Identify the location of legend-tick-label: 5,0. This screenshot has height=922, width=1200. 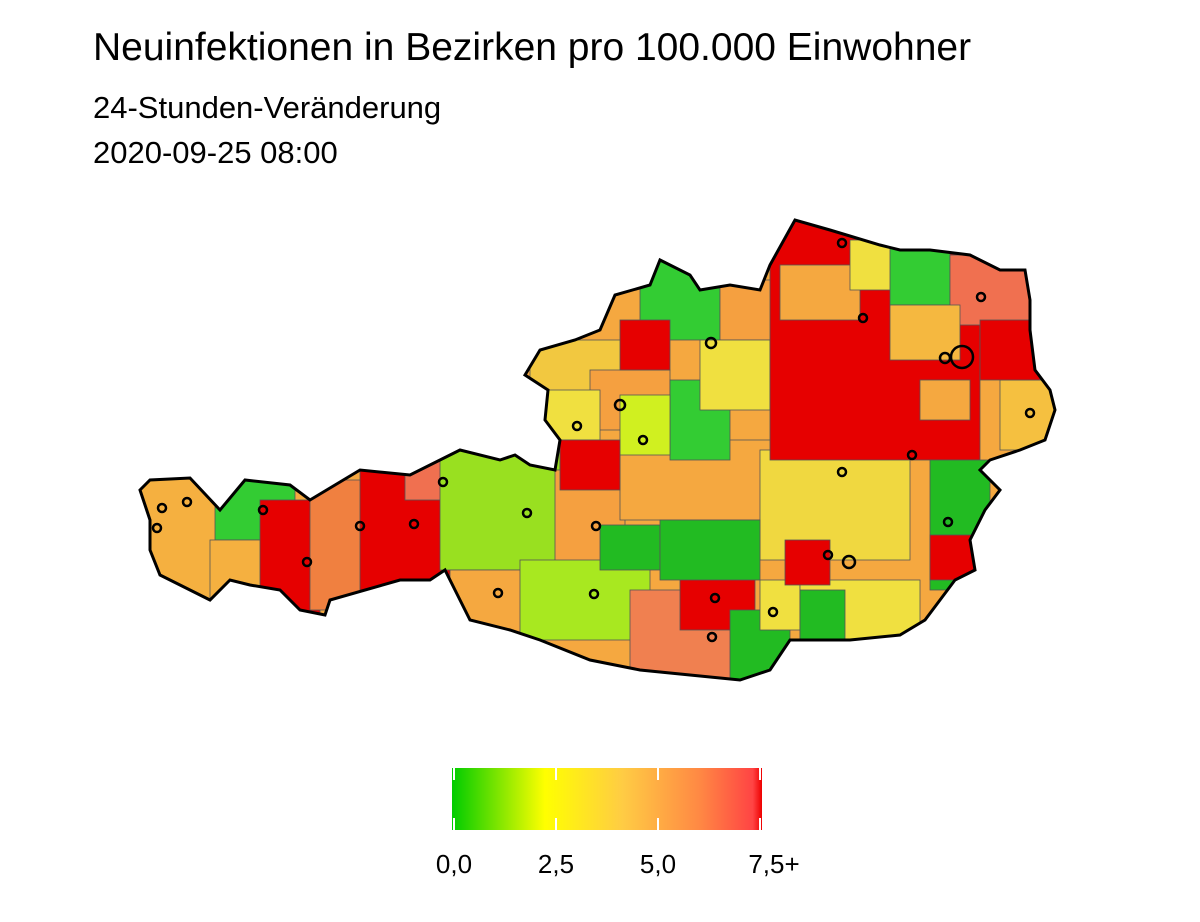
(658, 864).